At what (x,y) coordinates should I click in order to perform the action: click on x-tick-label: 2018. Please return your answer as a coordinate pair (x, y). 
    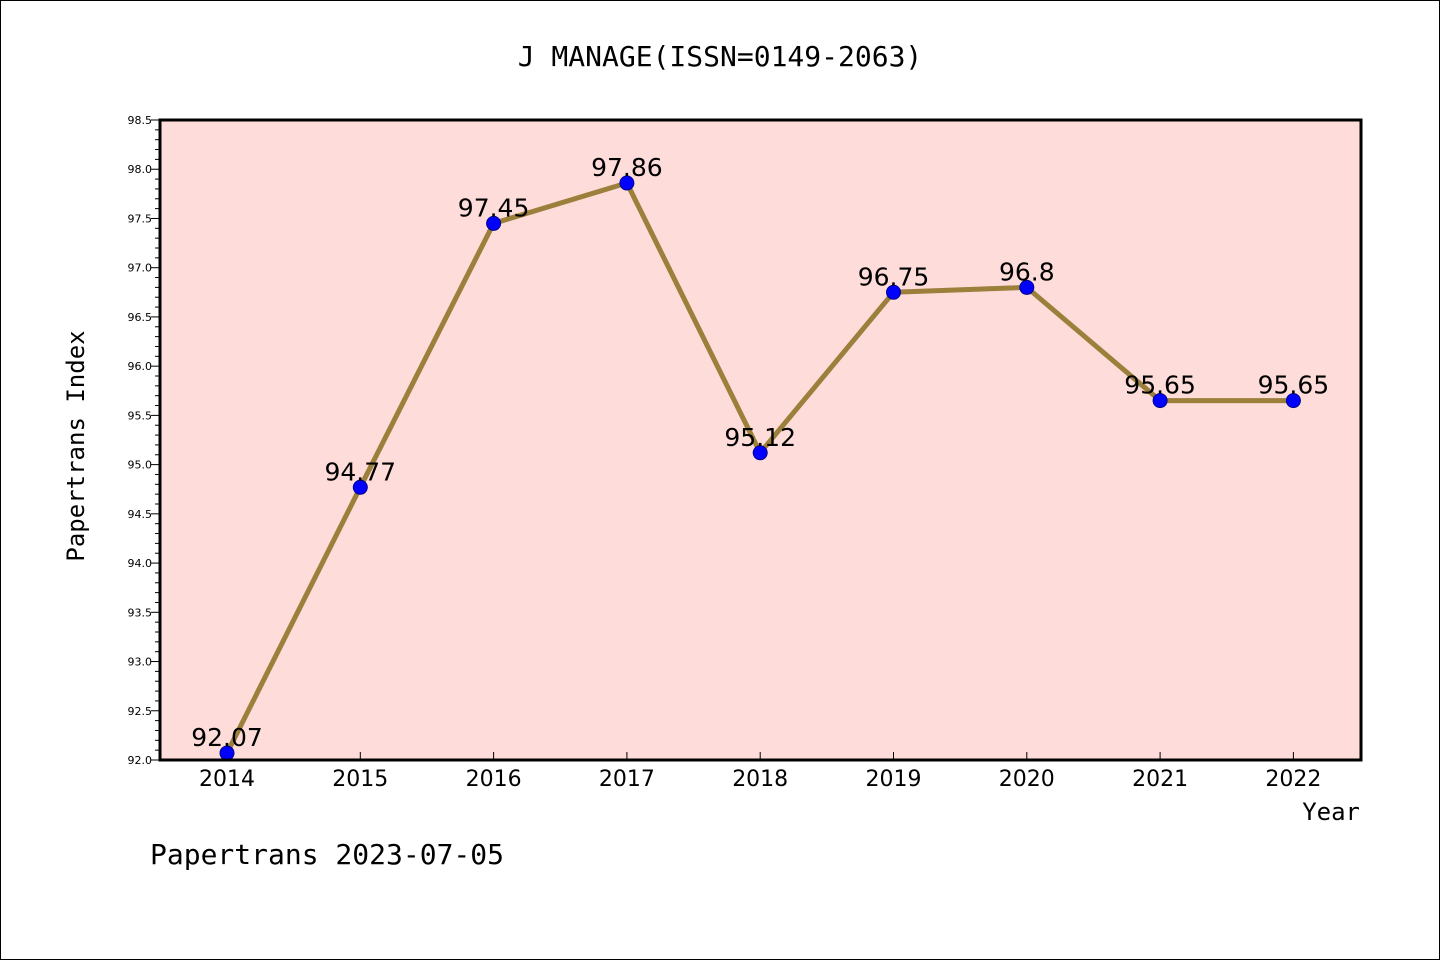
    Looking at the image, I should click on (760, 779).